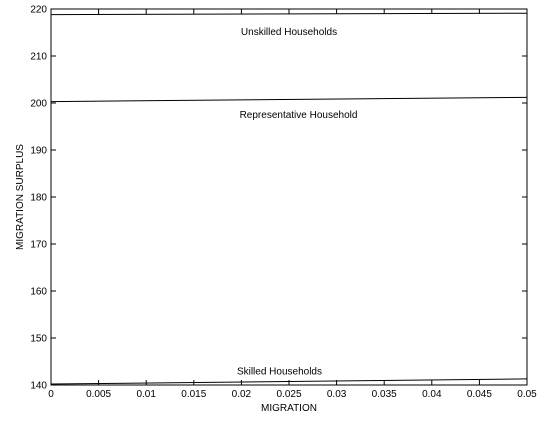 The width and height of the screenshot is (547, 421). What do you see at coordinates (38, 198) in the screenshot?
I see `y-tick-label: 180` at bounding box center [38, 198].